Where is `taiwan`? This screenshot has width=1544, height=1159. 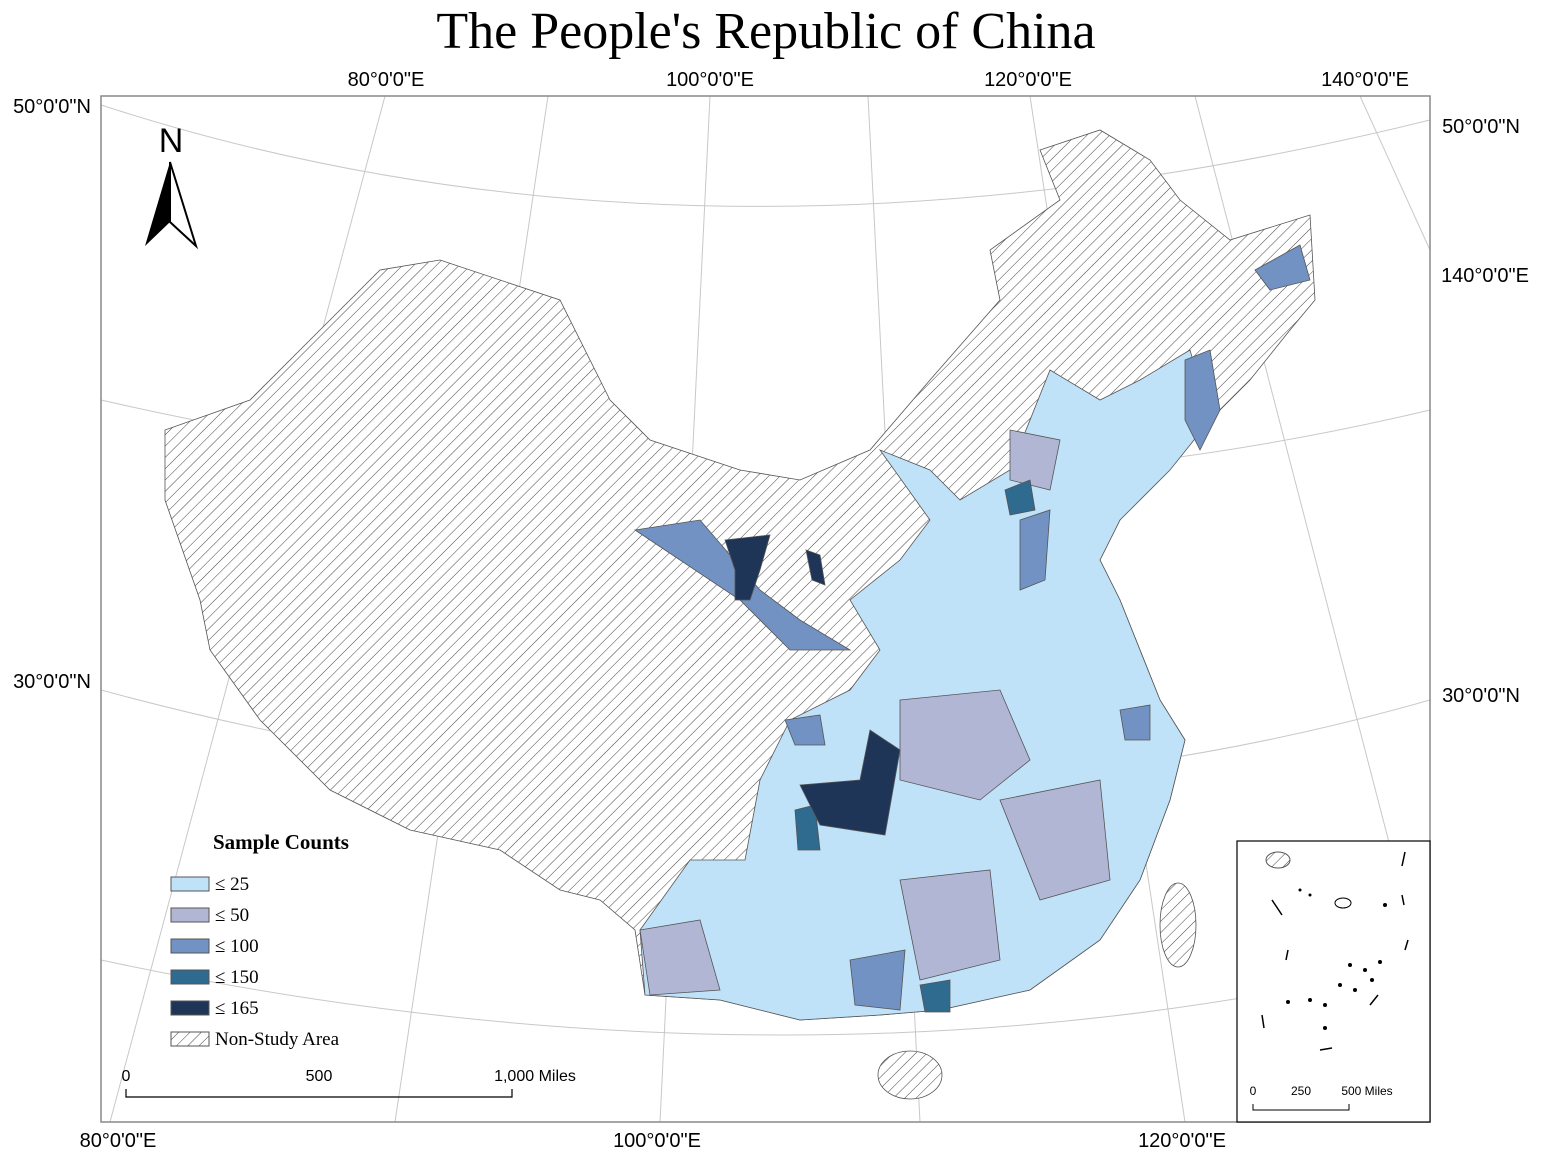
taiwan is located at coordinates (1178, 925).